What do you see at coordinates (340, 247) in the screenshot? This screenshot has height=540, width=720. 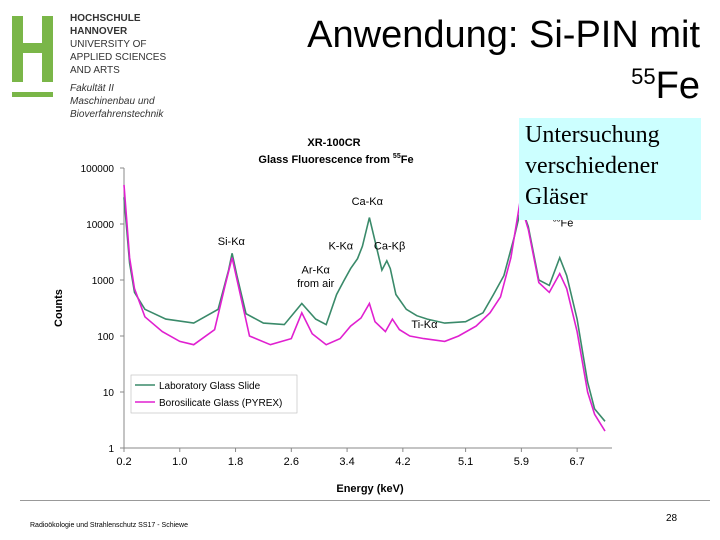 I see `peak-annotation: K-Kα` at bounding box center [340, 247].